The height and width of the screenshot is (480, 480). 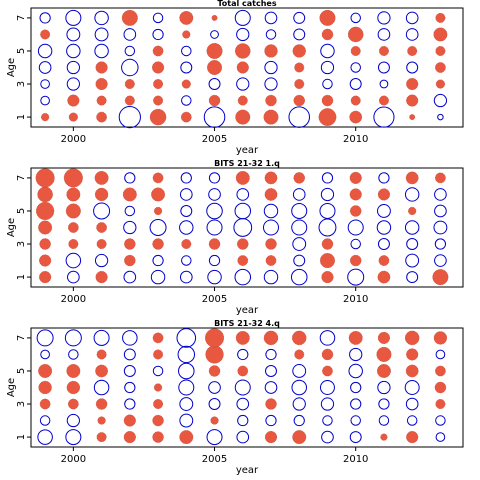 What do you see at coordinates (73, 139) in the screenshot?
I see `x-tick-label: 2000` at bounding box center [73, 139].